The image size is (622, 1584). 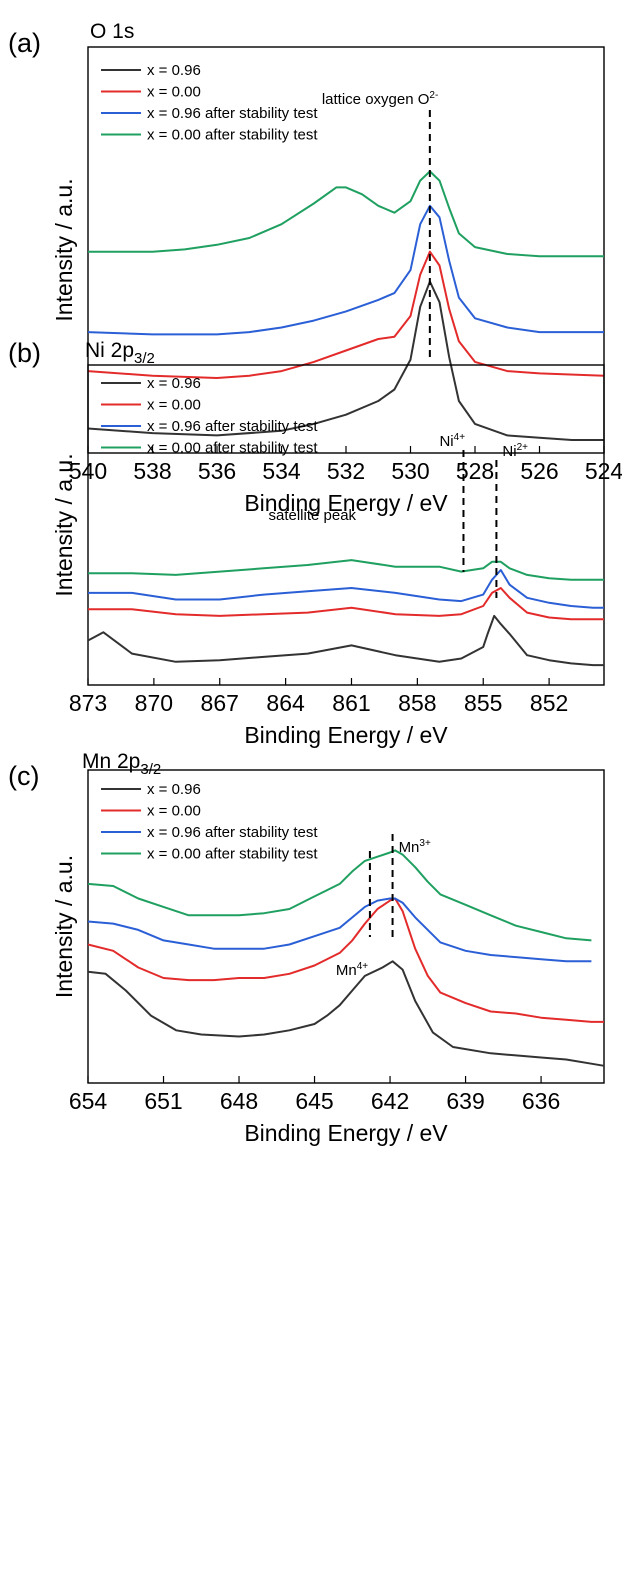 What do you see at coordinates (120, 353) in the screenshot?
I see `element-label: Ni 2p3/2` at bounding box center [120, 353].